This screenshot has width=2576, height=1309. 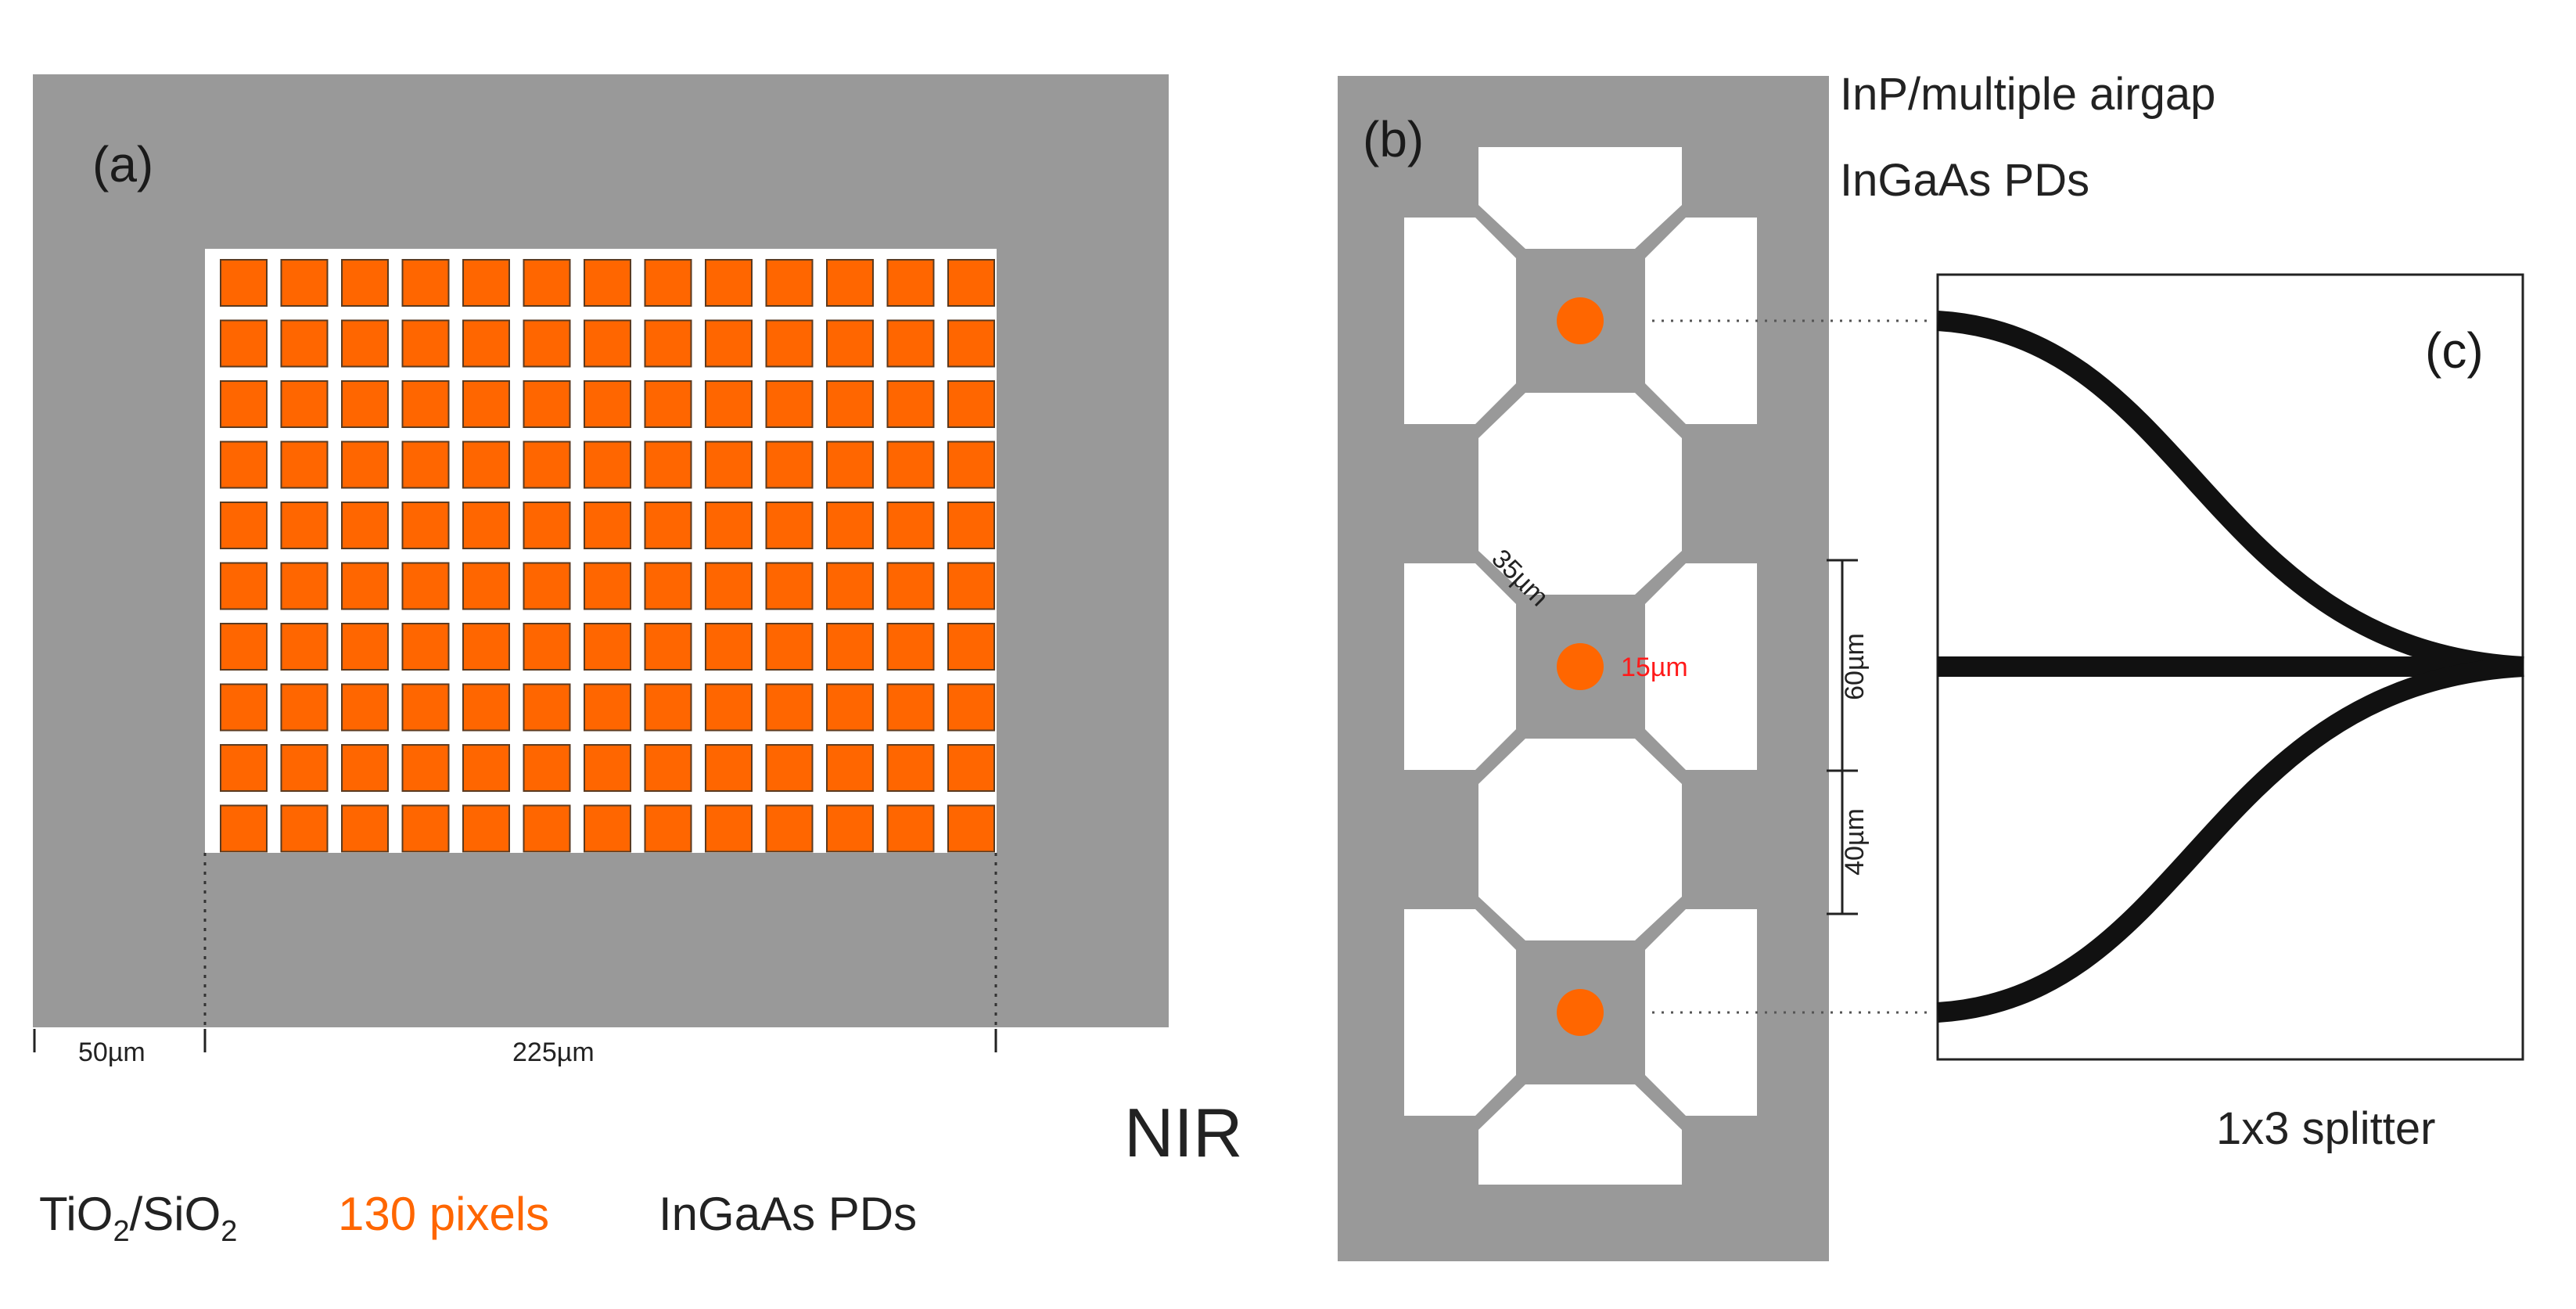 I want to click on legend-material: TiO2/SiO2, so click(x=138, y=1218).